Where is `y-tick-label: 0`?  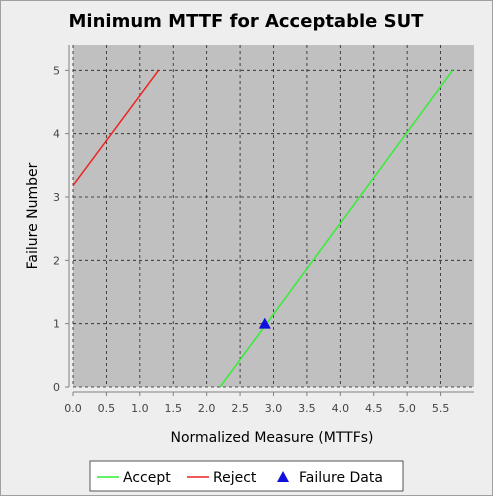 y-tick-label: 0 is located at coordinates (56, 387).